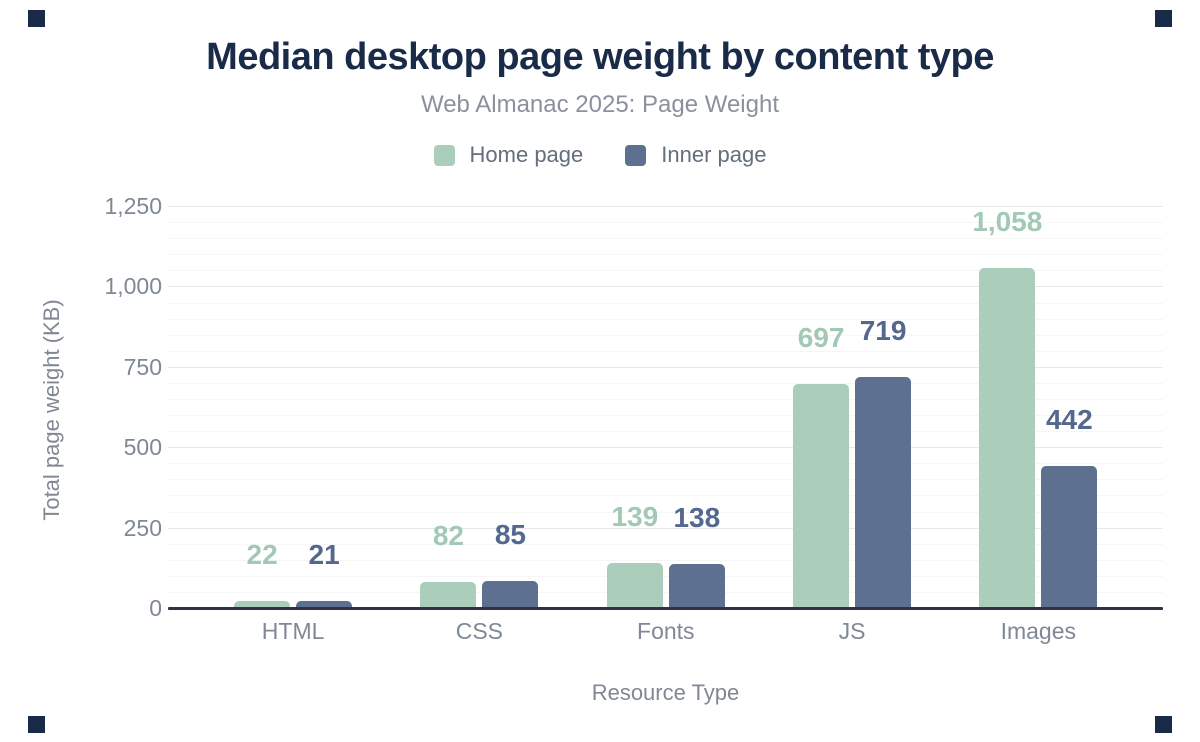 This screenshot has width=1200, height=742. I want to click on bar-value-label: 138, so click(697, 517).